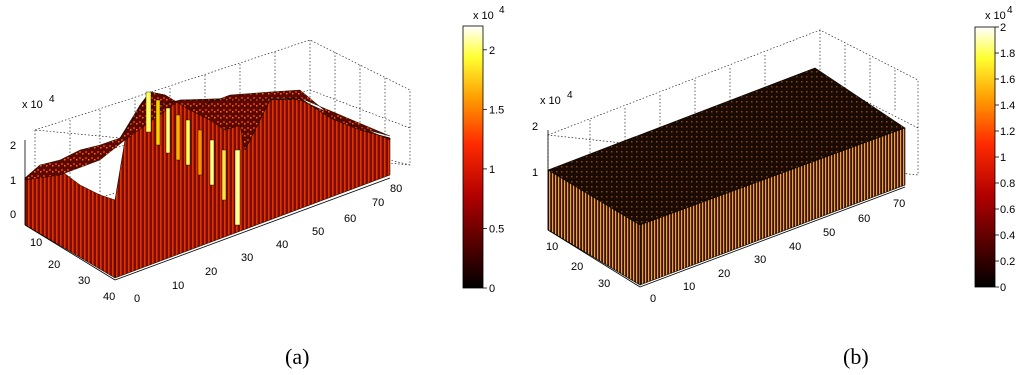  Describe the element at coordinates (211, 272) in the screenshot. I see `panel-a-x-tick: 20` at that location.